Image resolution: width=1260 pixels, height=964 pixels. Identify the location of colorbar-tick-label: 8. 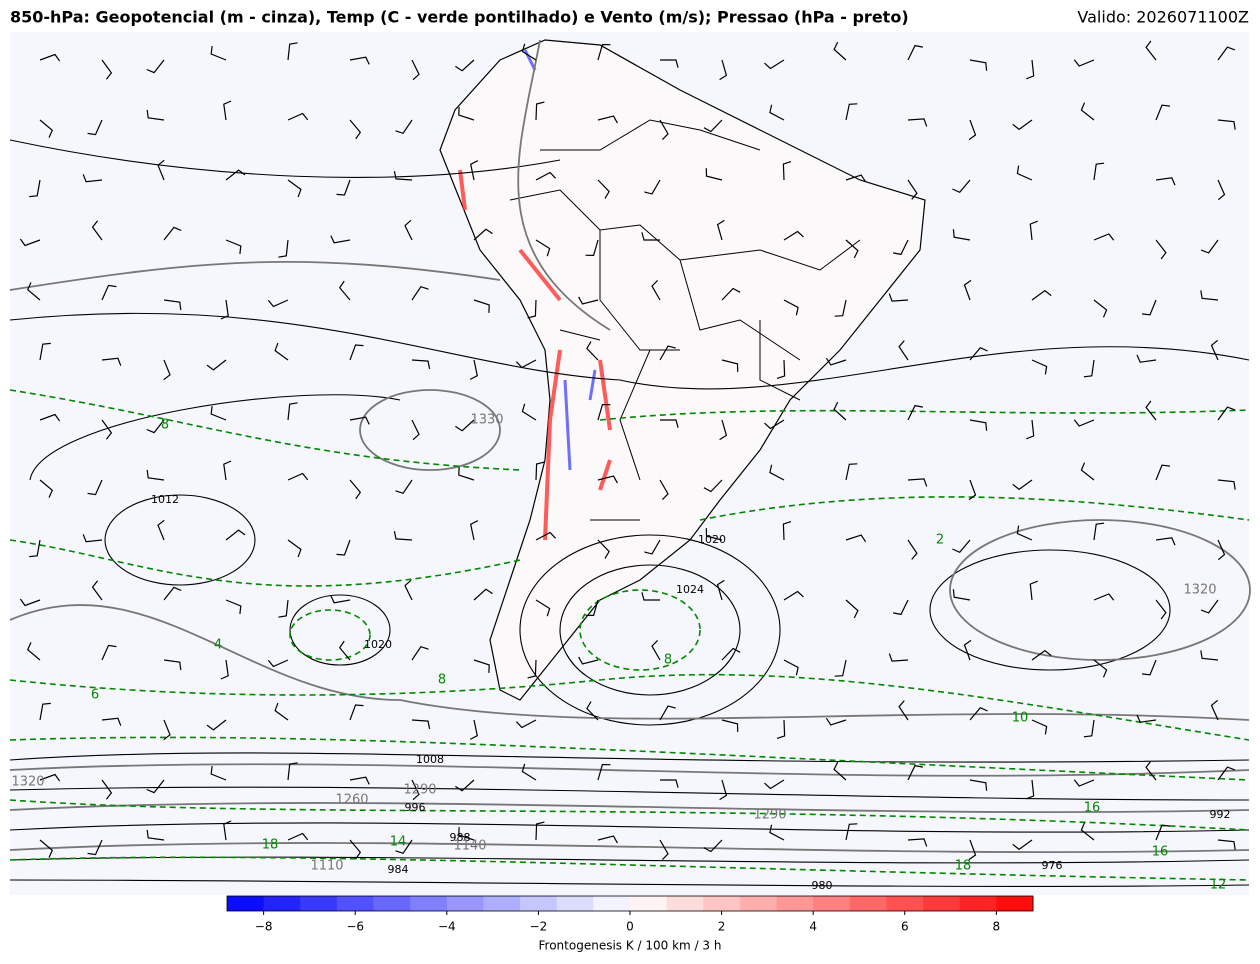
(997, 927).